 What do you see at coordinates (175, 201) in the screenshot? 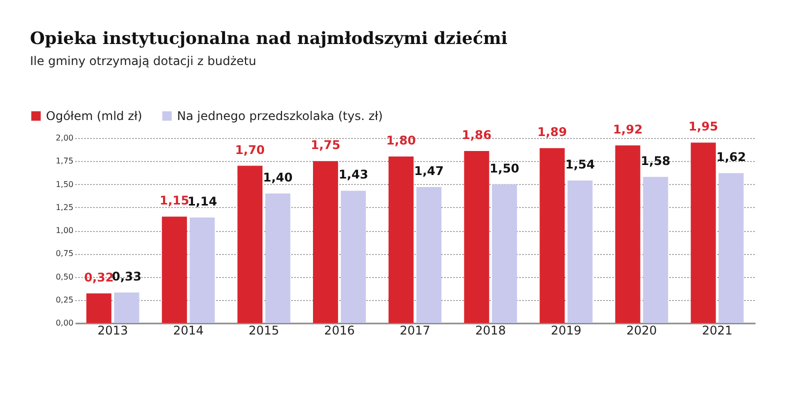
I see `data-label: 1,15` at bounding box center [175, 201].